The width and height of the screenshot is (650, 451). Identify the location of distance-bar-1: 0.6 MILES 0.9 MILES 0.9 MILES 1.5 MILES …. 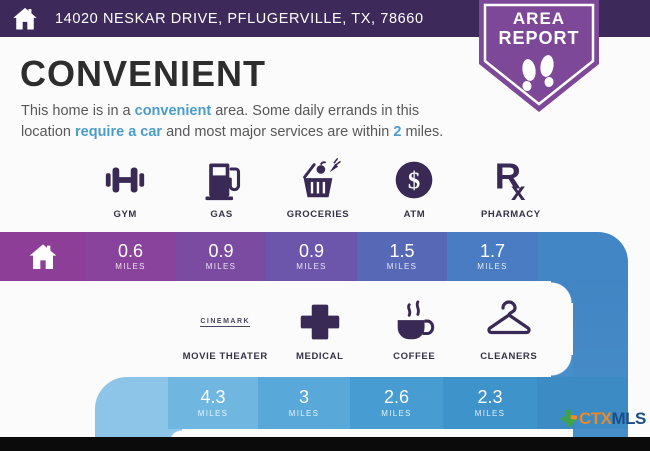
(314, 256).